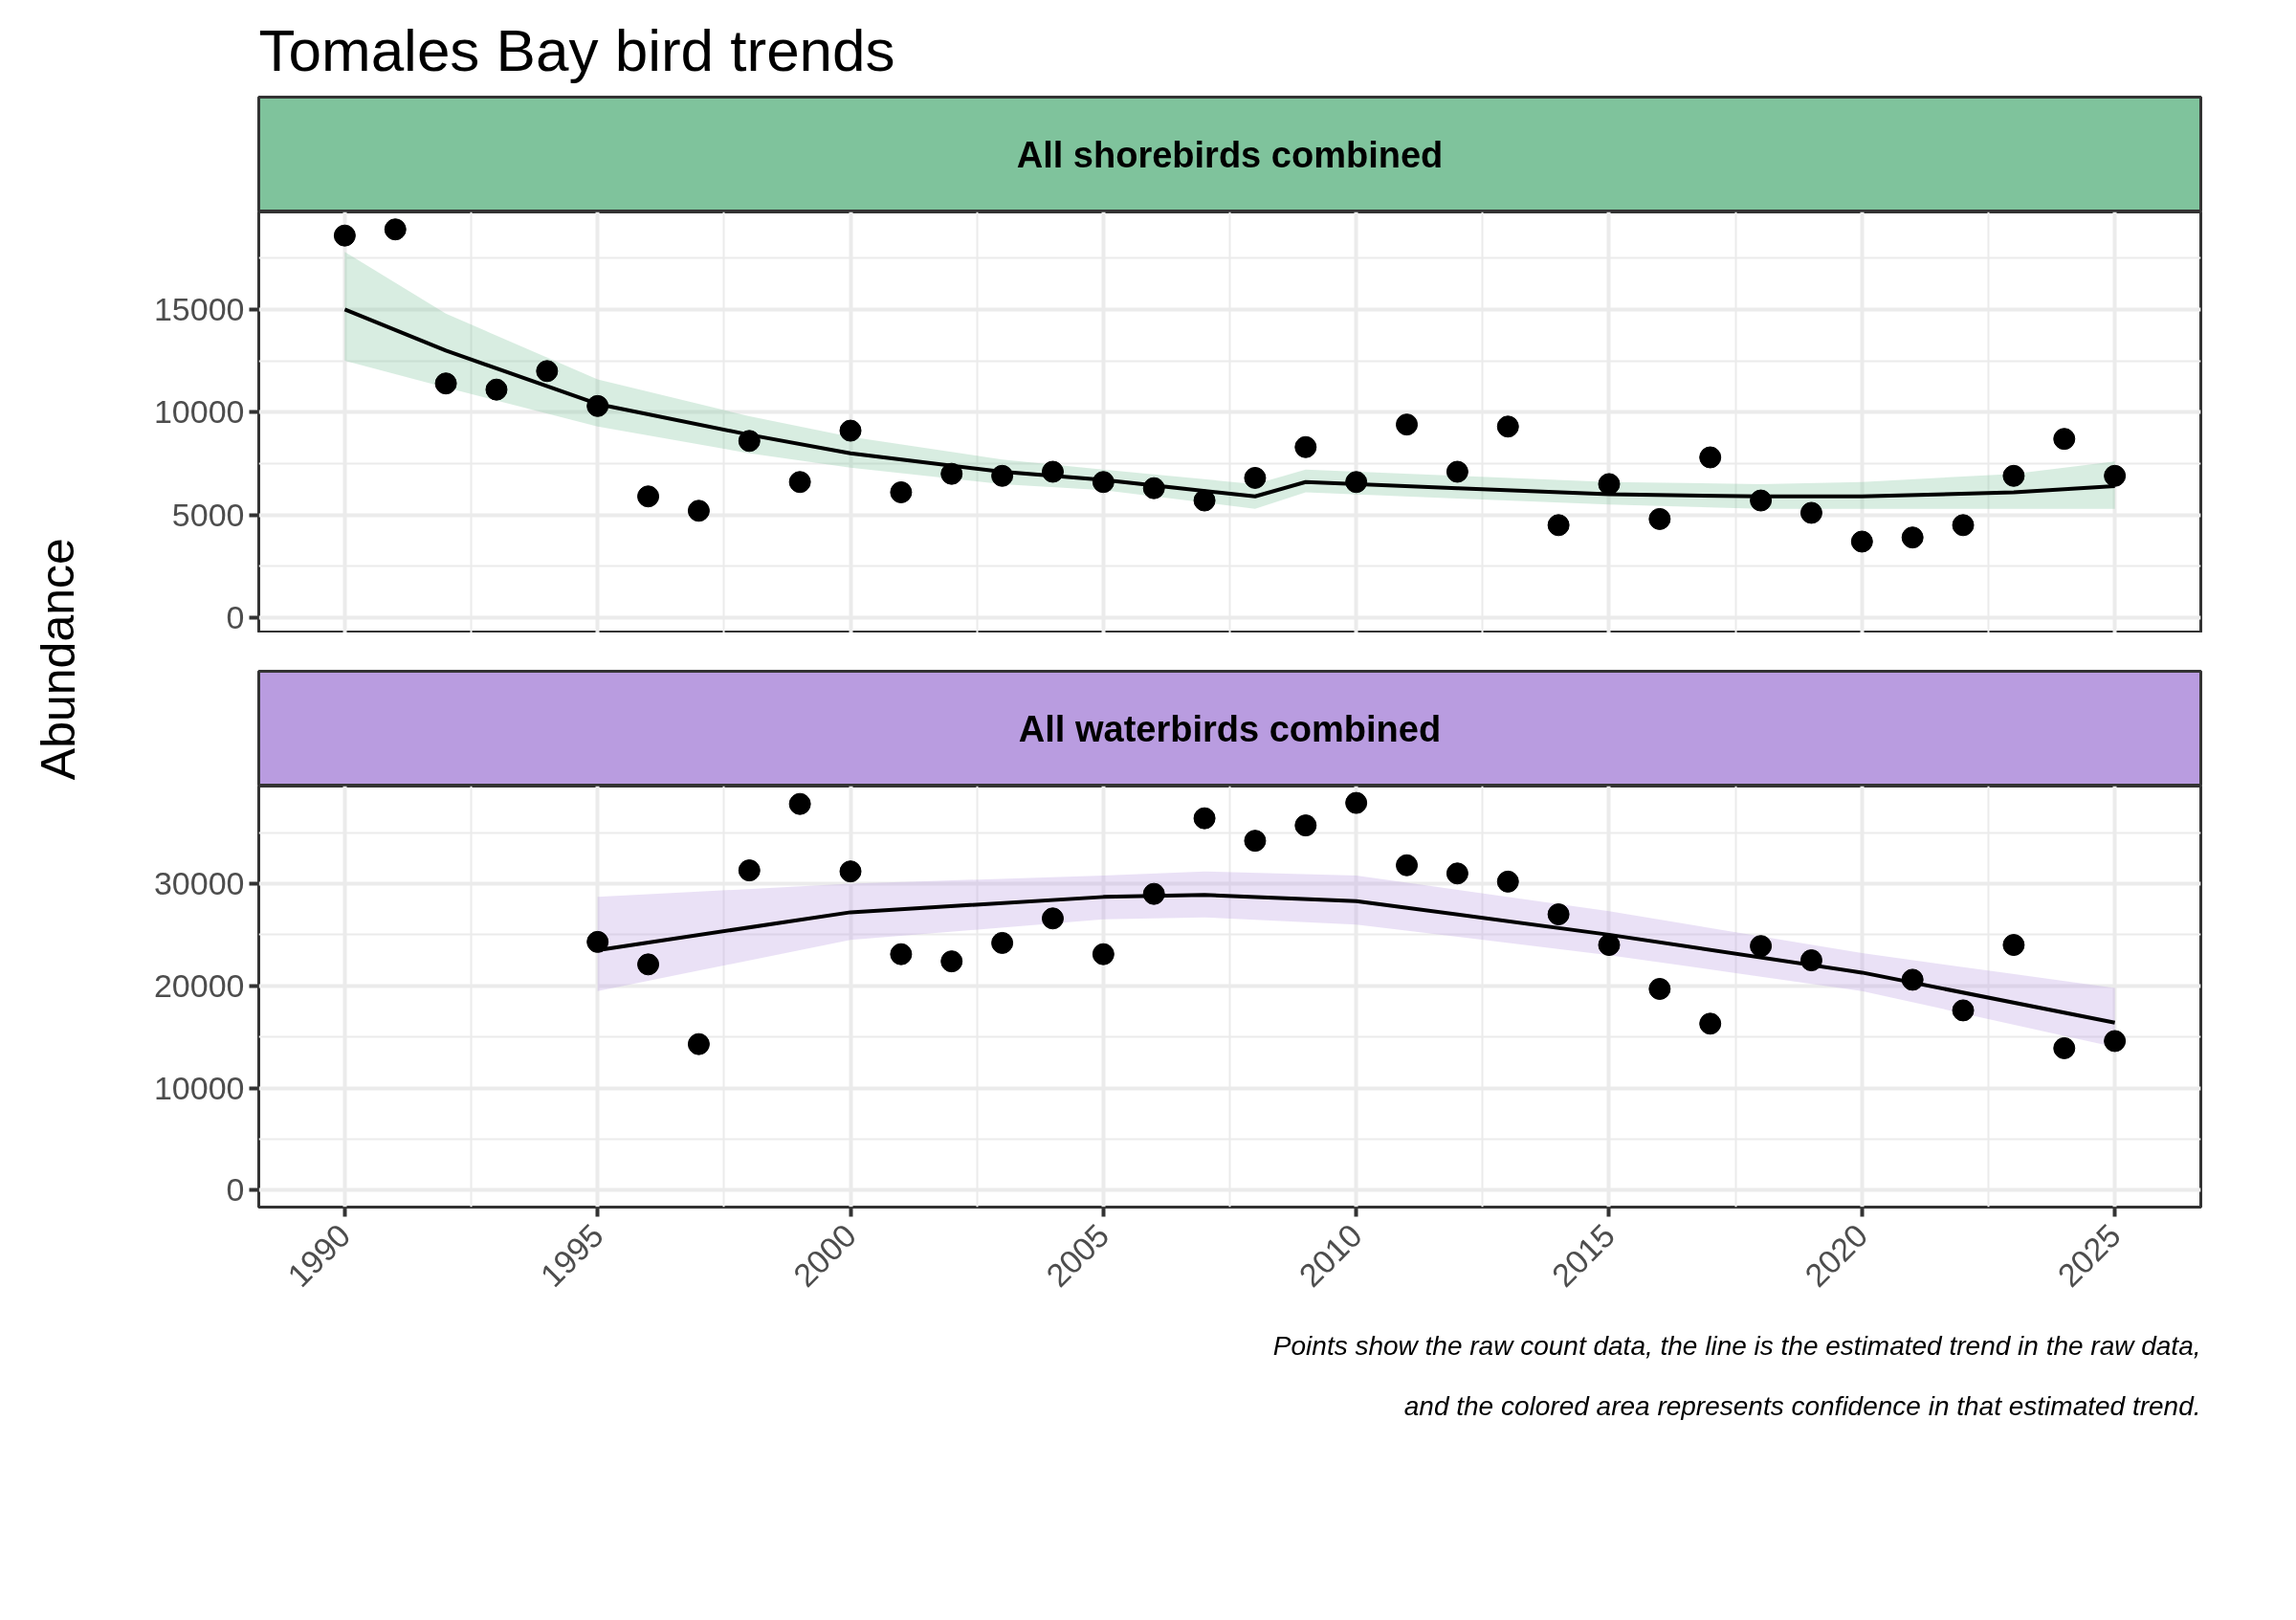 The image size is (2296, 1620). What do you see at coordinates (1736, 1345) in the screenshot?
I see `text: Points show the raw count data, the line is the estimated trend in the raw data,` at bounding box center [1736, 1345].